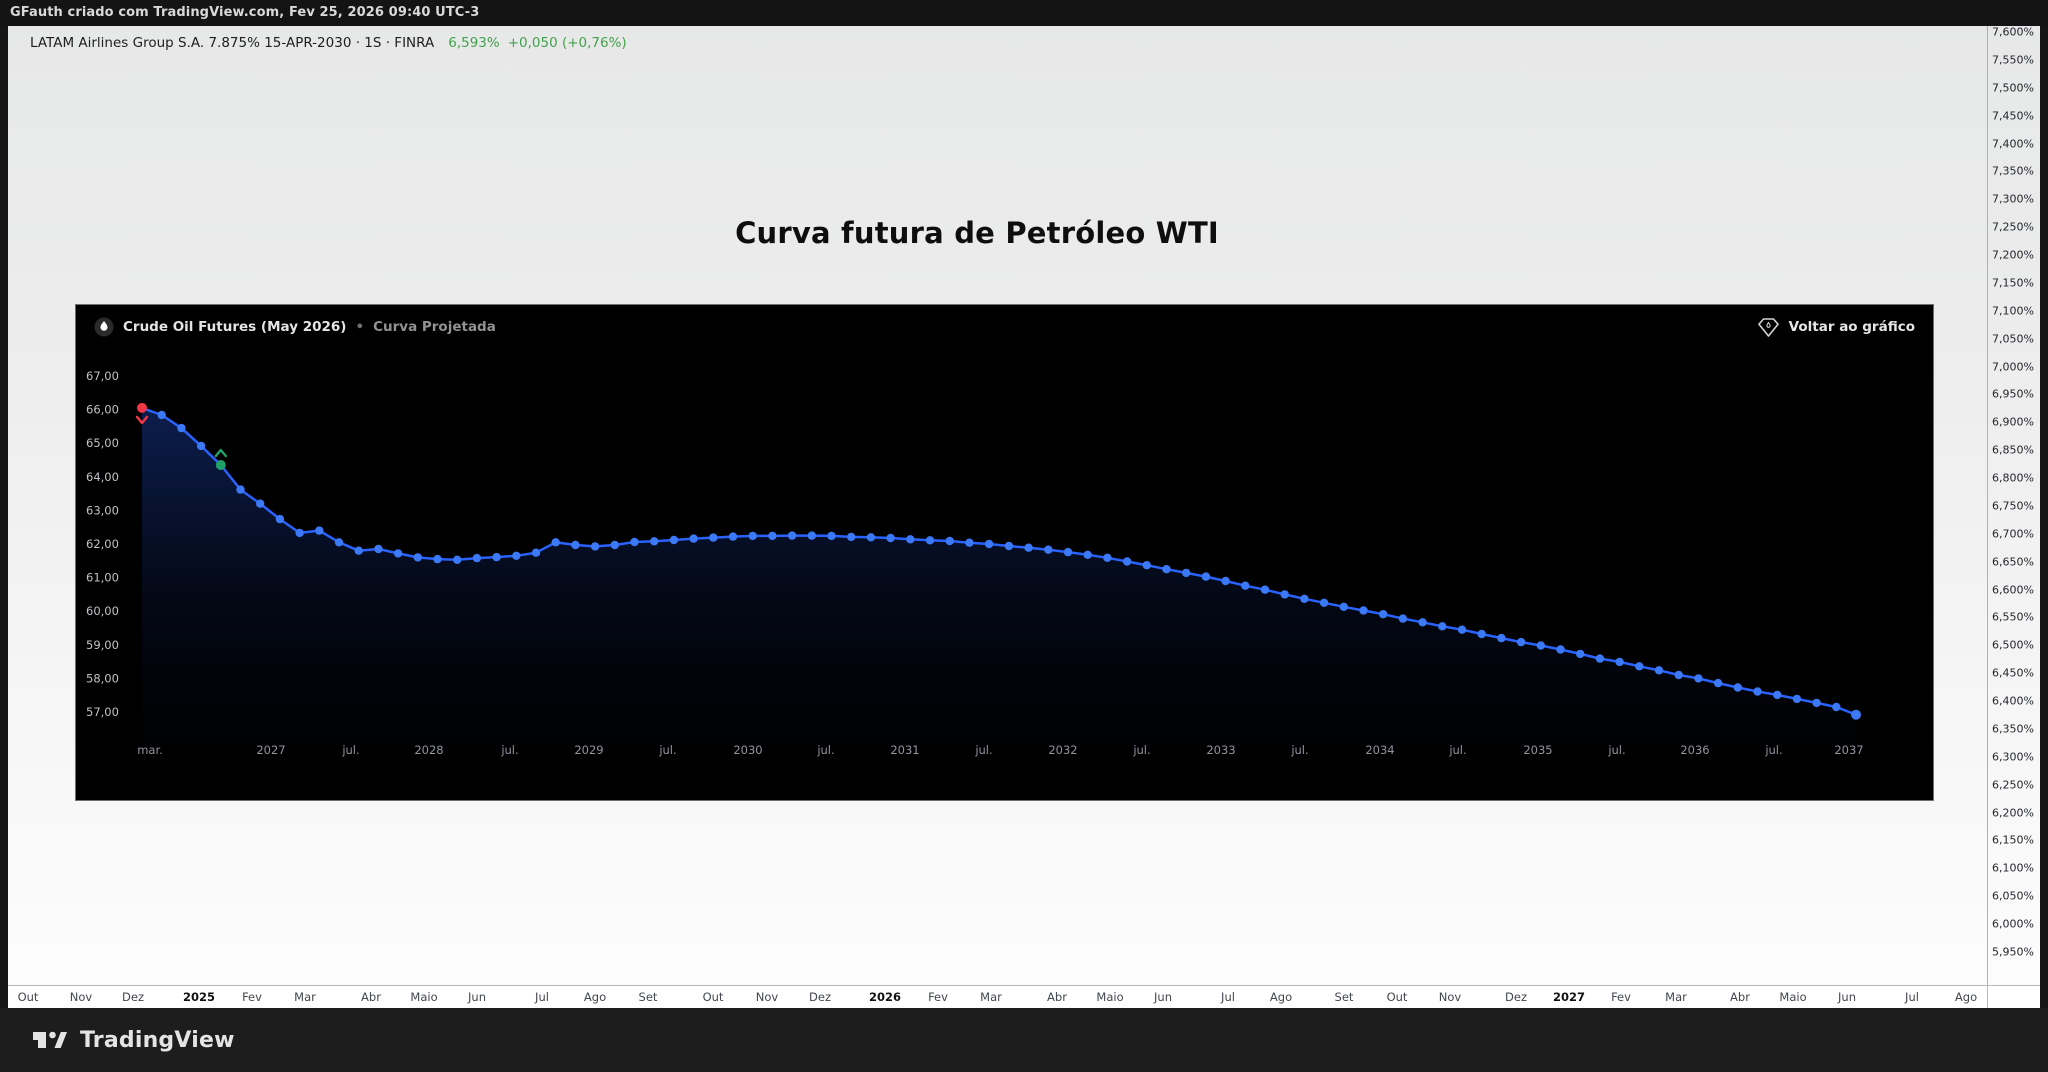 The image size is (2048, 1072). What do you see at coordinates (1024, 1040) in the screenshot?
I see `footer-bar: TradingView` at bounding box center [1024, 1040].